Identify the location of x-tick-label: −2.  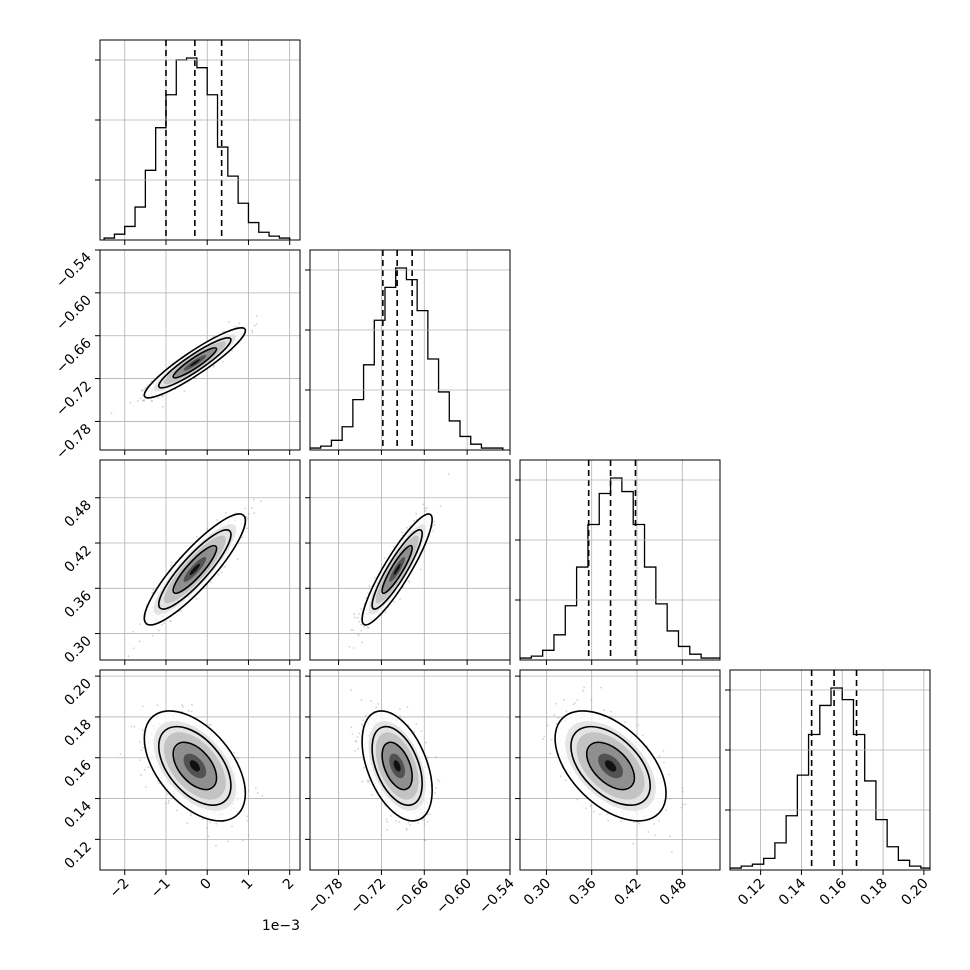
(120, 889).